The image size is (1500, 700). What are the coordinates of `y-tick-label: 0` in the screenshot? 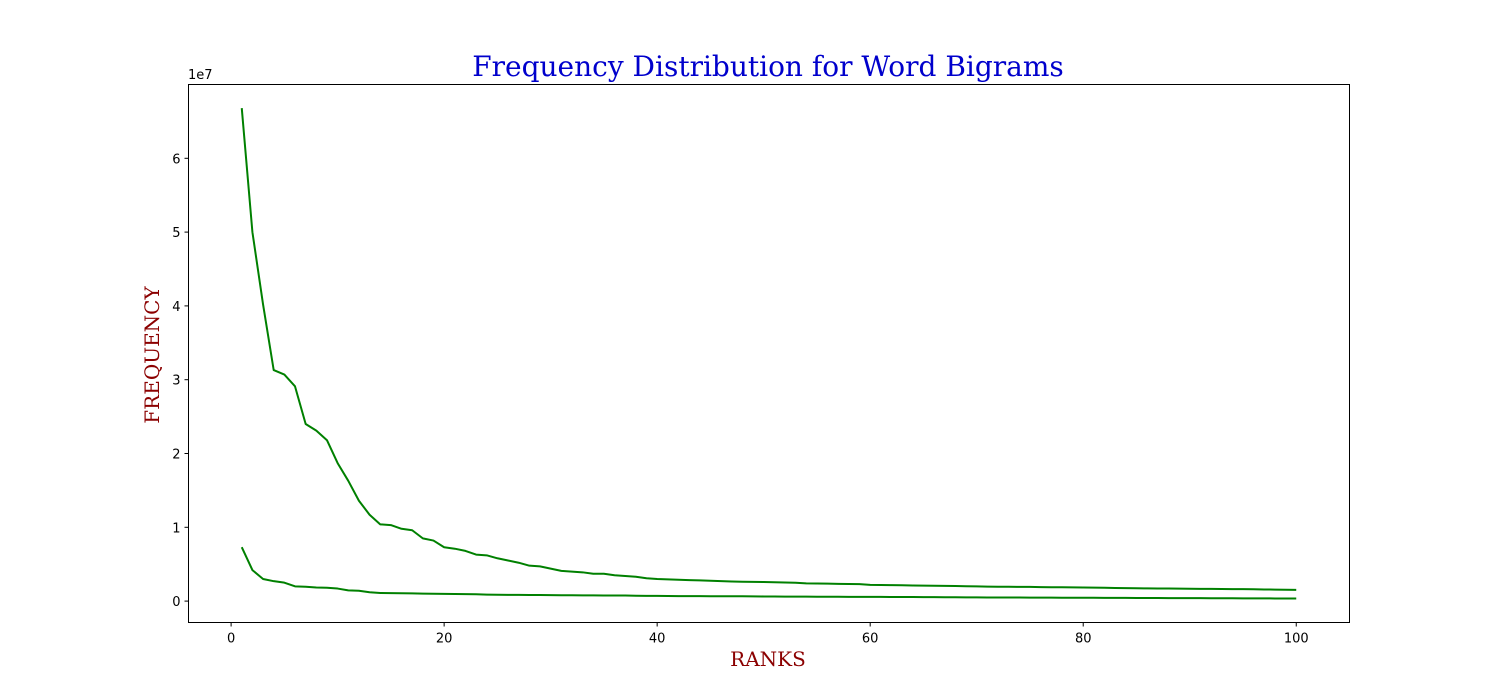 It's located at (176, 602).